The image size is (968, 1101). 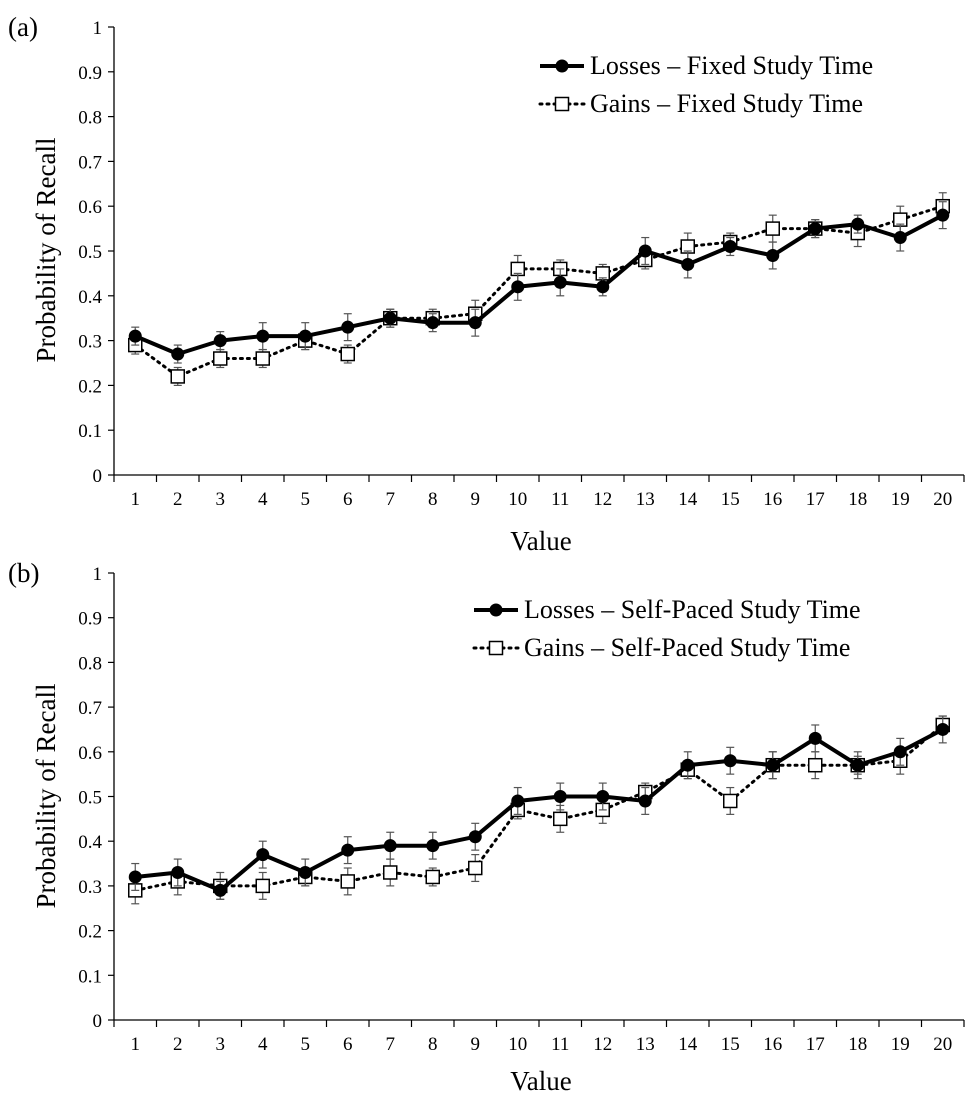 What do you see at coordinates (348, 1044) in the screenshot?
I see `x-tick-label: 6` at bounding box center [348, 1044].